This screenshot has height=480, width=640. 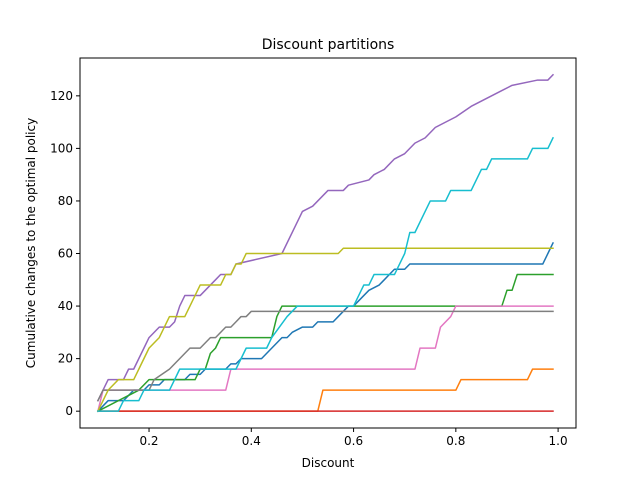 What do you see at coordinates (61, 96) in the screenshot?
I see `y-tick-label: 120` at bounding box center [61, 96].